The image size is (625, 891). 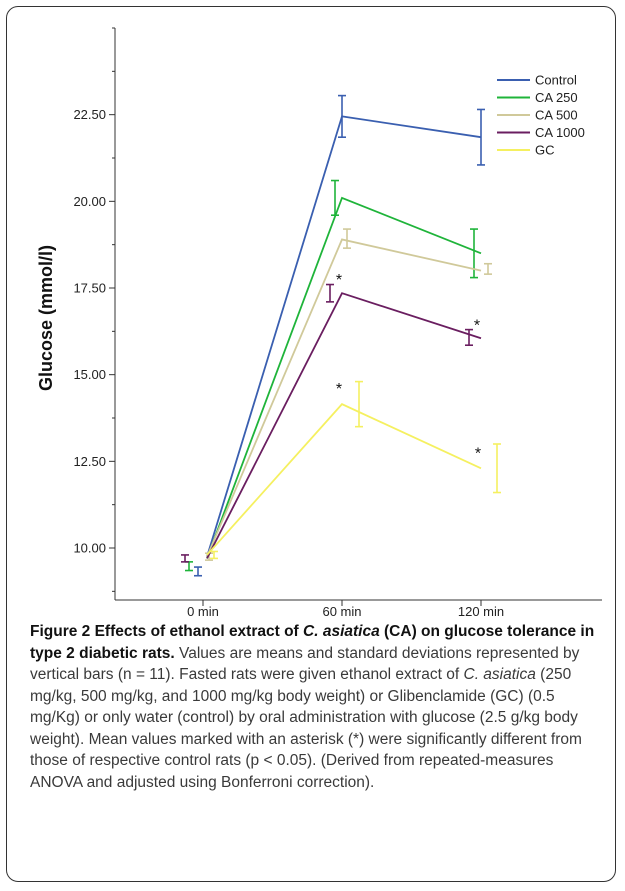 What do you see at coordinates (526, 150) in the screenshot?
I see `legend-item: GC` at bounding box center [526, 150].